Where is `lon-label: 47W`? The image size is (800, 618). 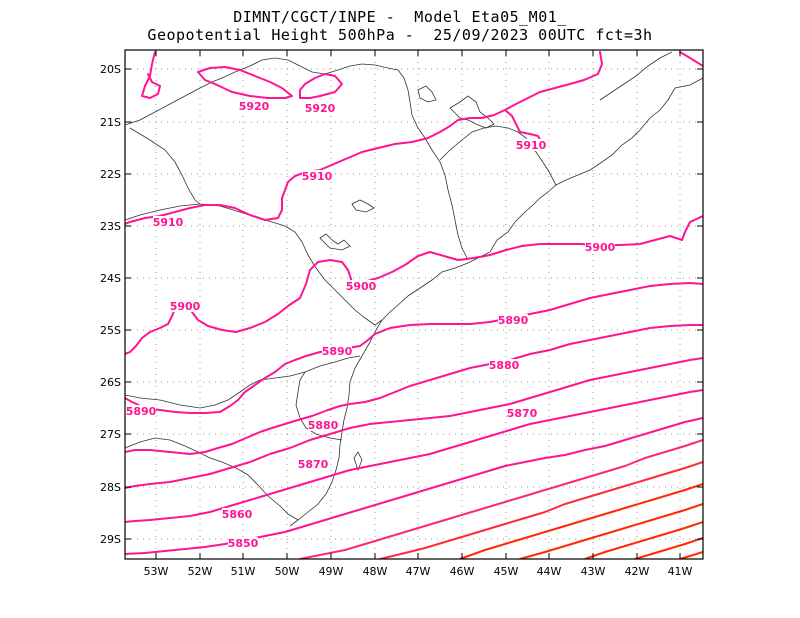 lon-label: 47W is located at coordinates (418, 571).